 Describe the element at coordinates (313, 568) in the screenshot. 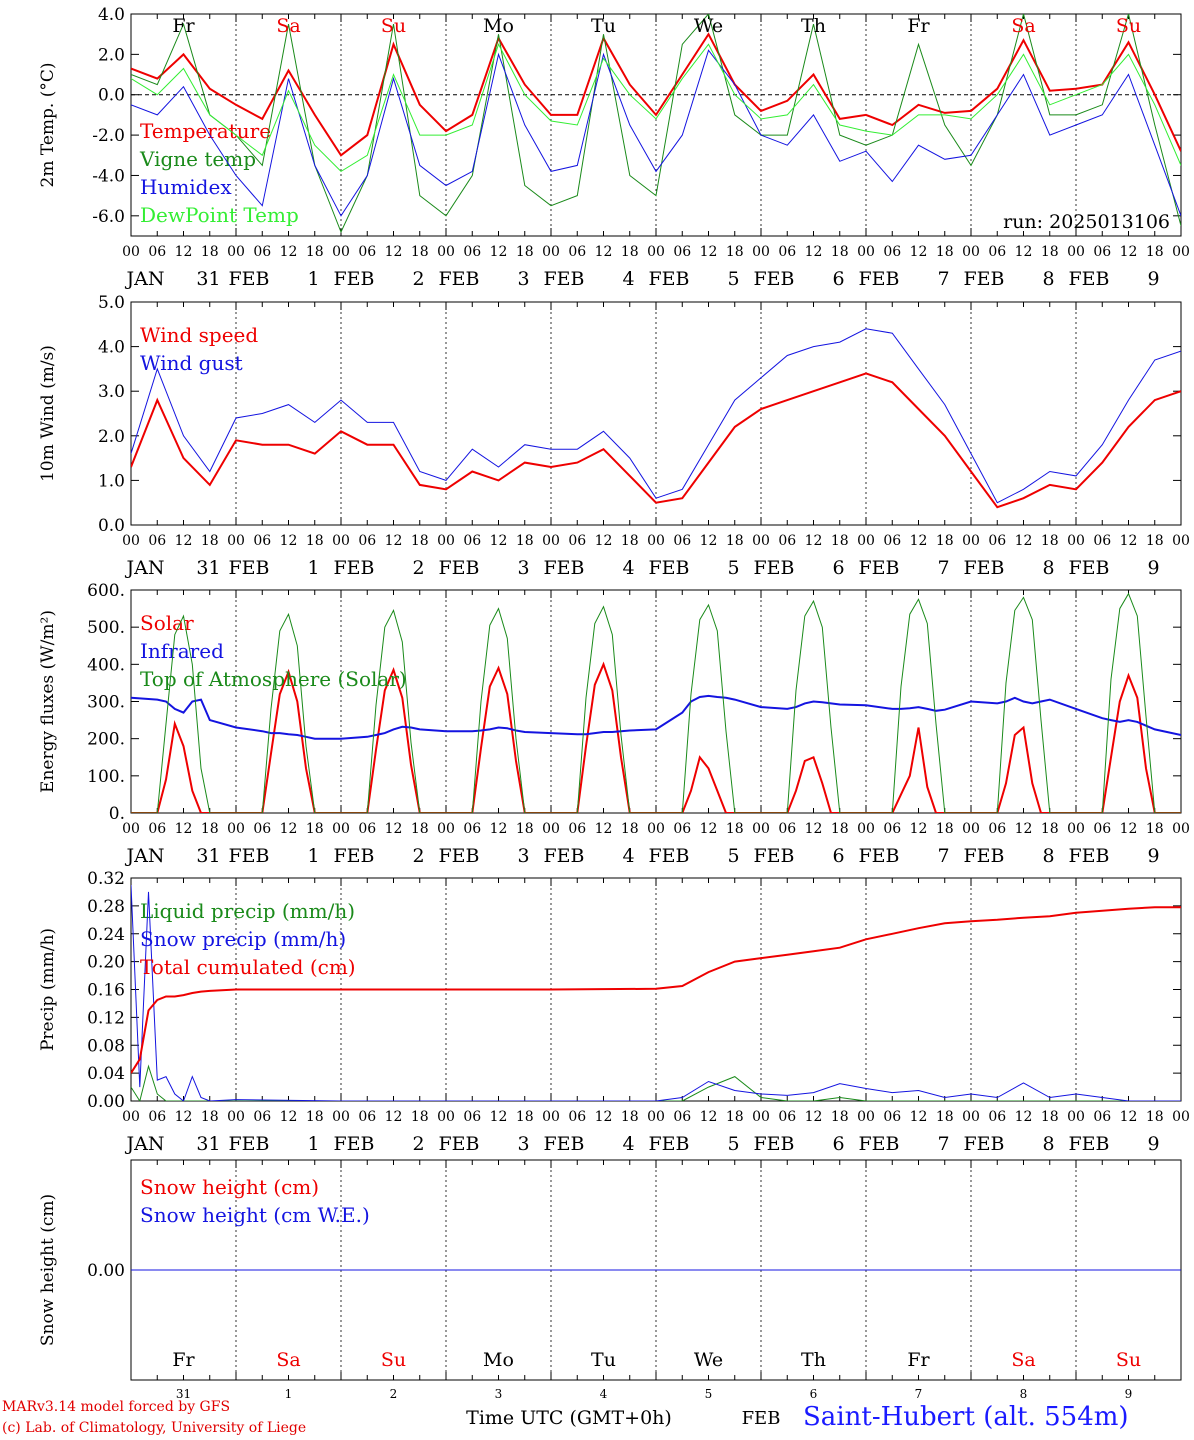

I see `date-day-label: 1` at that location.